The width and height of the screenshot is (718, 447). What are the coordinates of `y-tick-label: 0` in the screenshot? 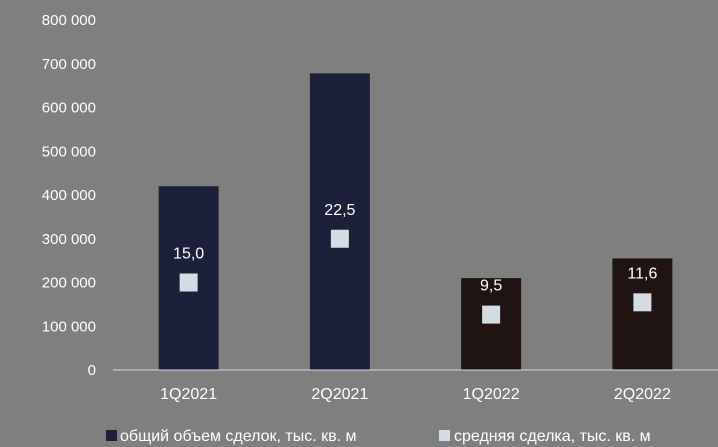 It's located at (92, 370).